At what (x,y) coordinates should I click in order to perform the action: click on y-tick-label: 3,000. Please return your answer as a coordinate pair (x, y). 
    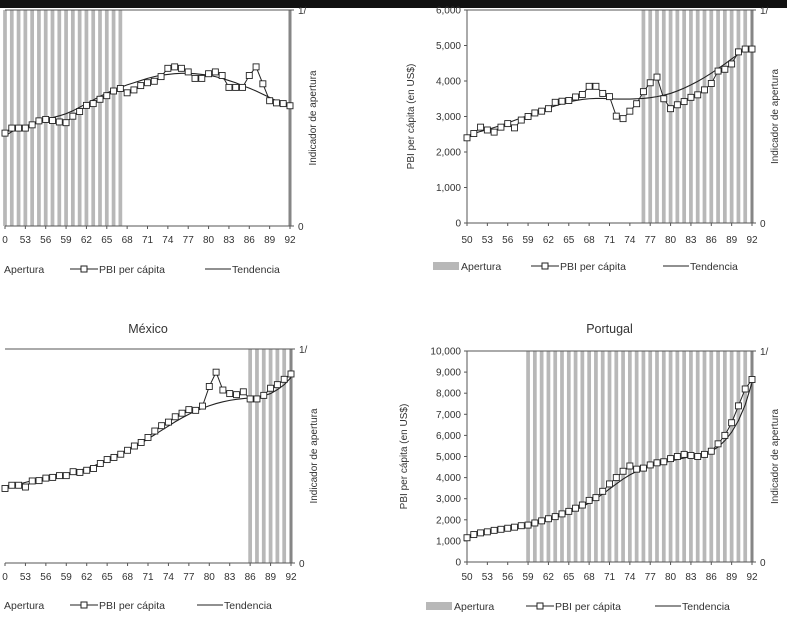
    Looking at the image, I should click on (448, 117).